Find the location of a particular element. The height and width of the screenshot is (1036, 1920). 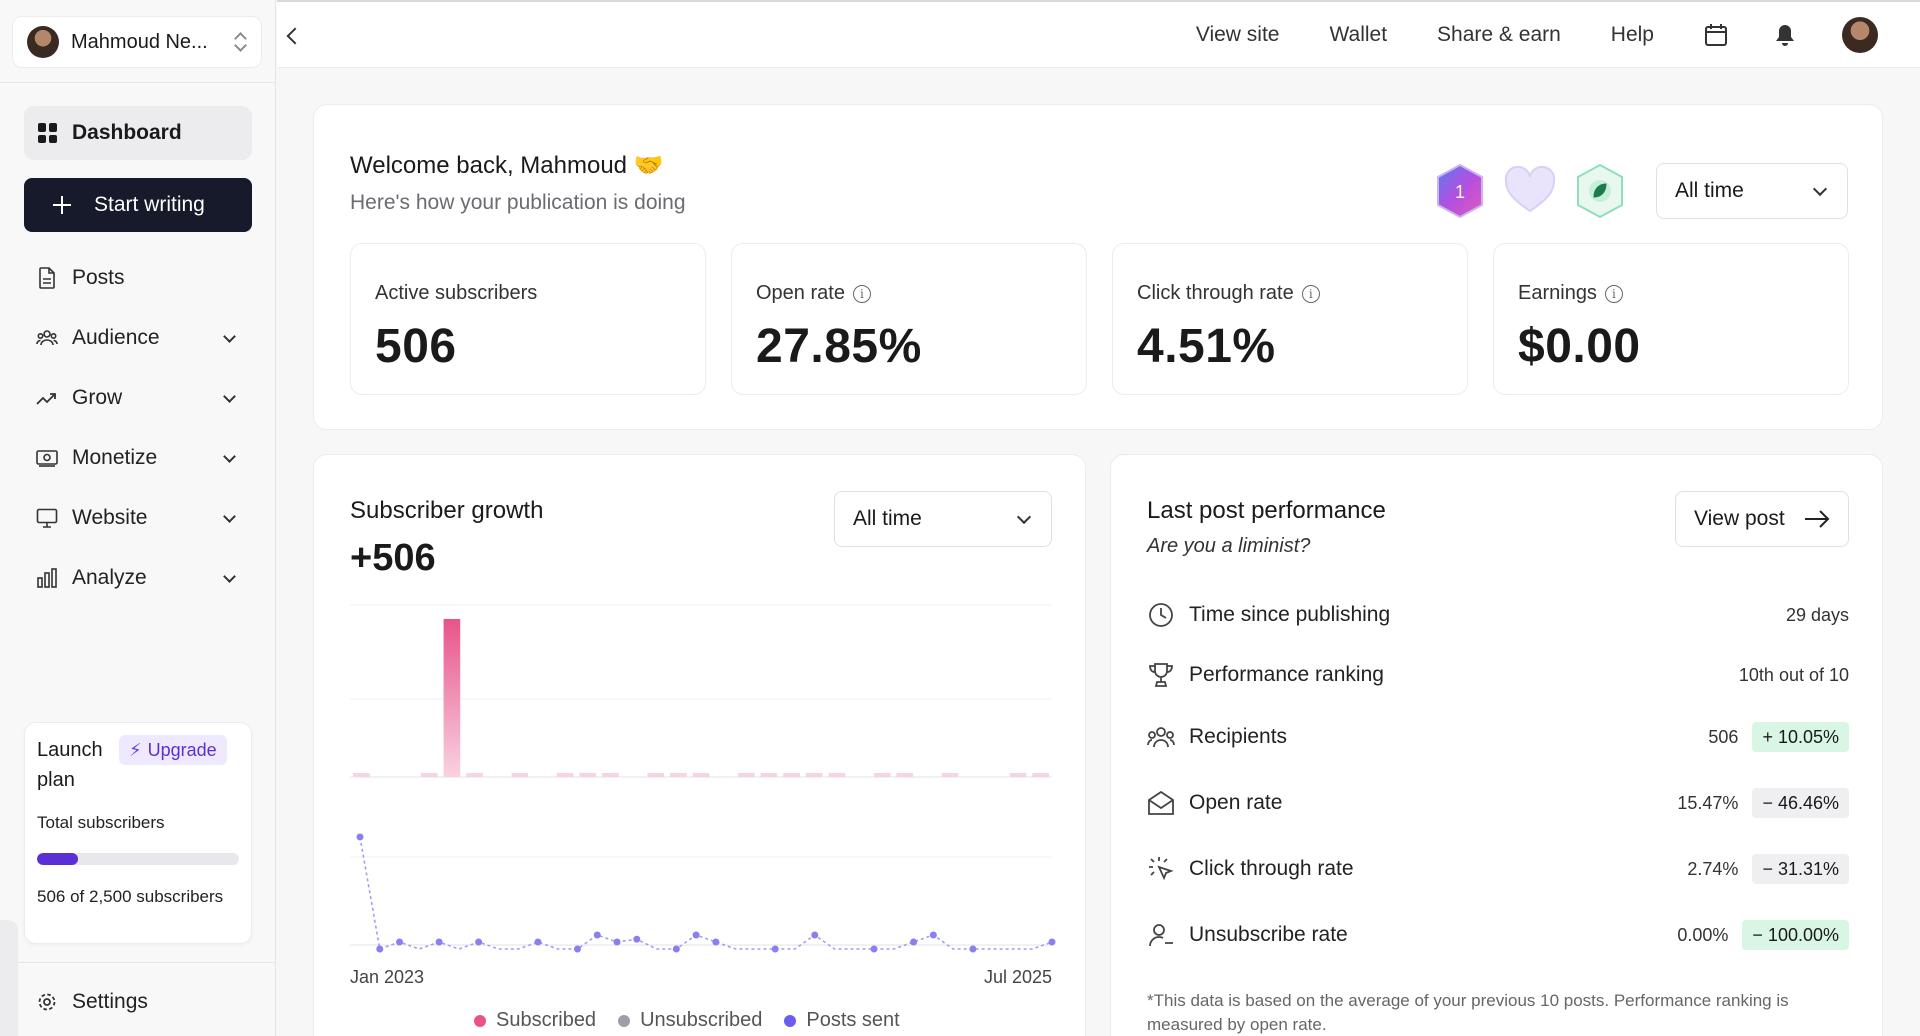

sidebar-item-label: Audience is located at coordinates (116, 337).